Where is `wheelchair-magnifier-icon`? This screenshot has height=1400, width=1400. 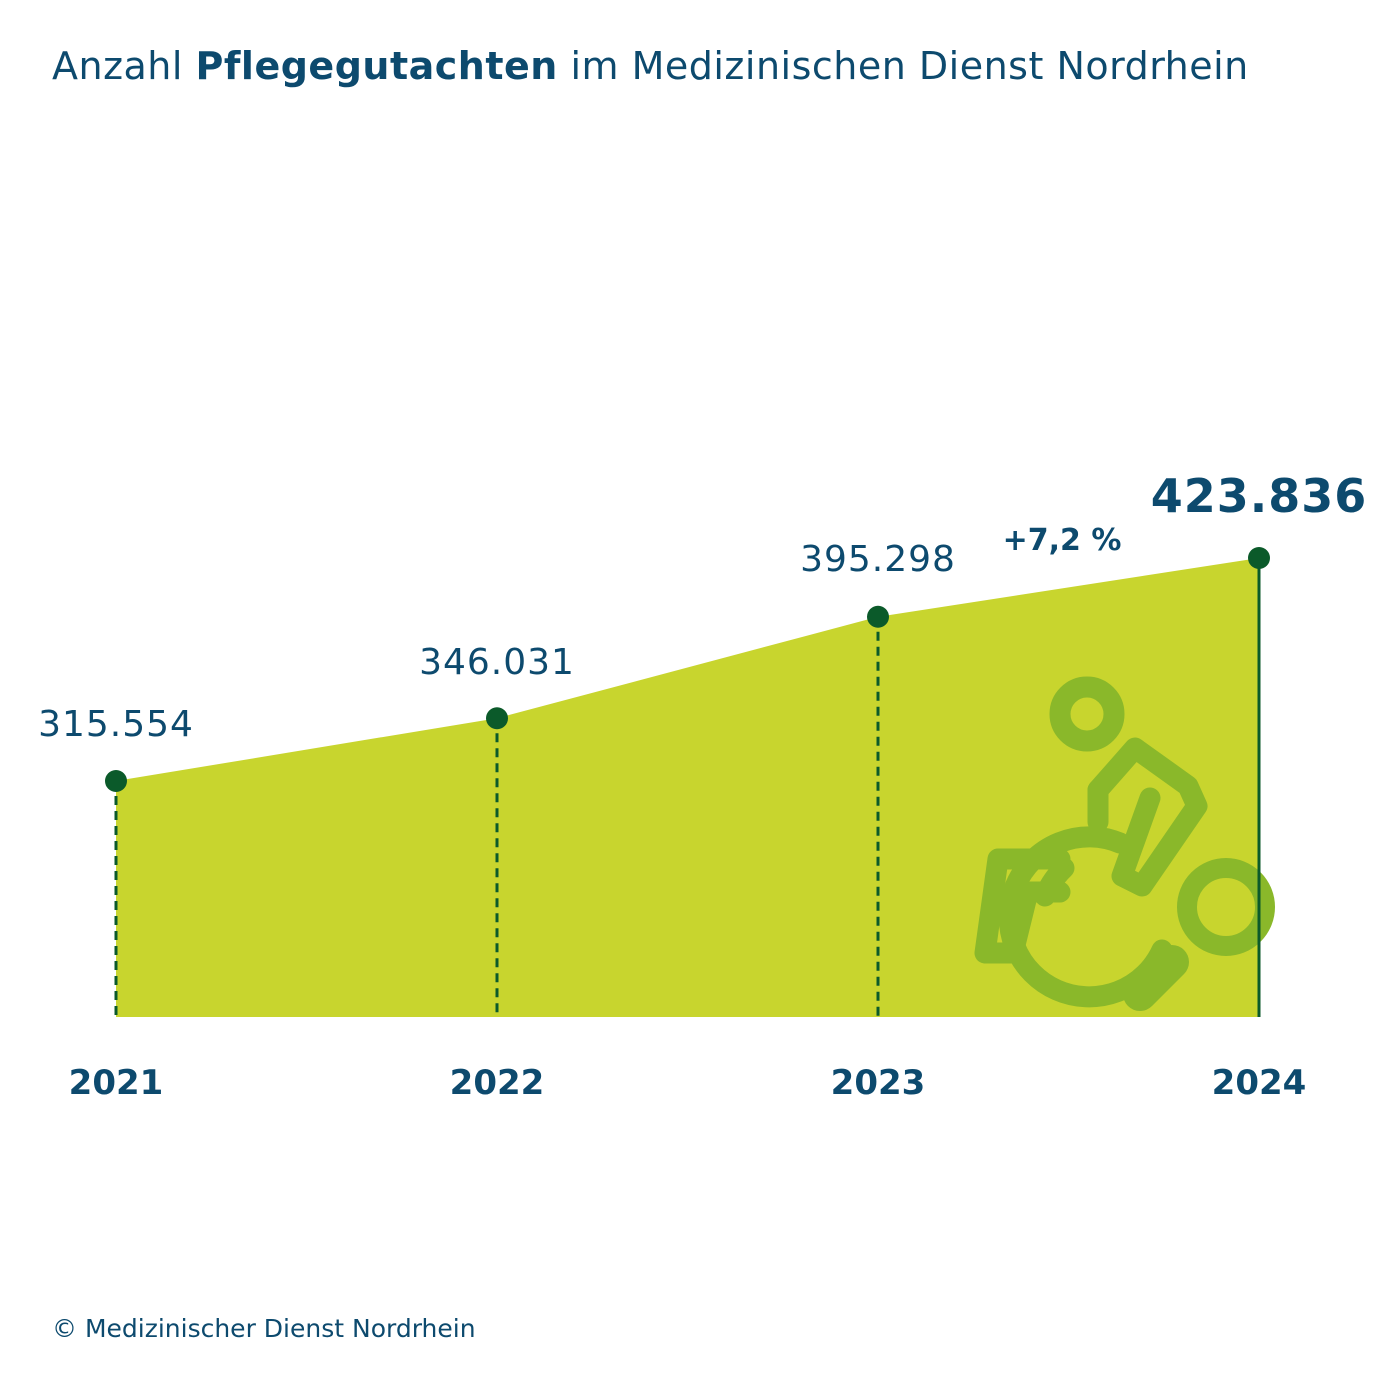
wheelchair-magnifier-icon is located at coordinates (1124, 843).